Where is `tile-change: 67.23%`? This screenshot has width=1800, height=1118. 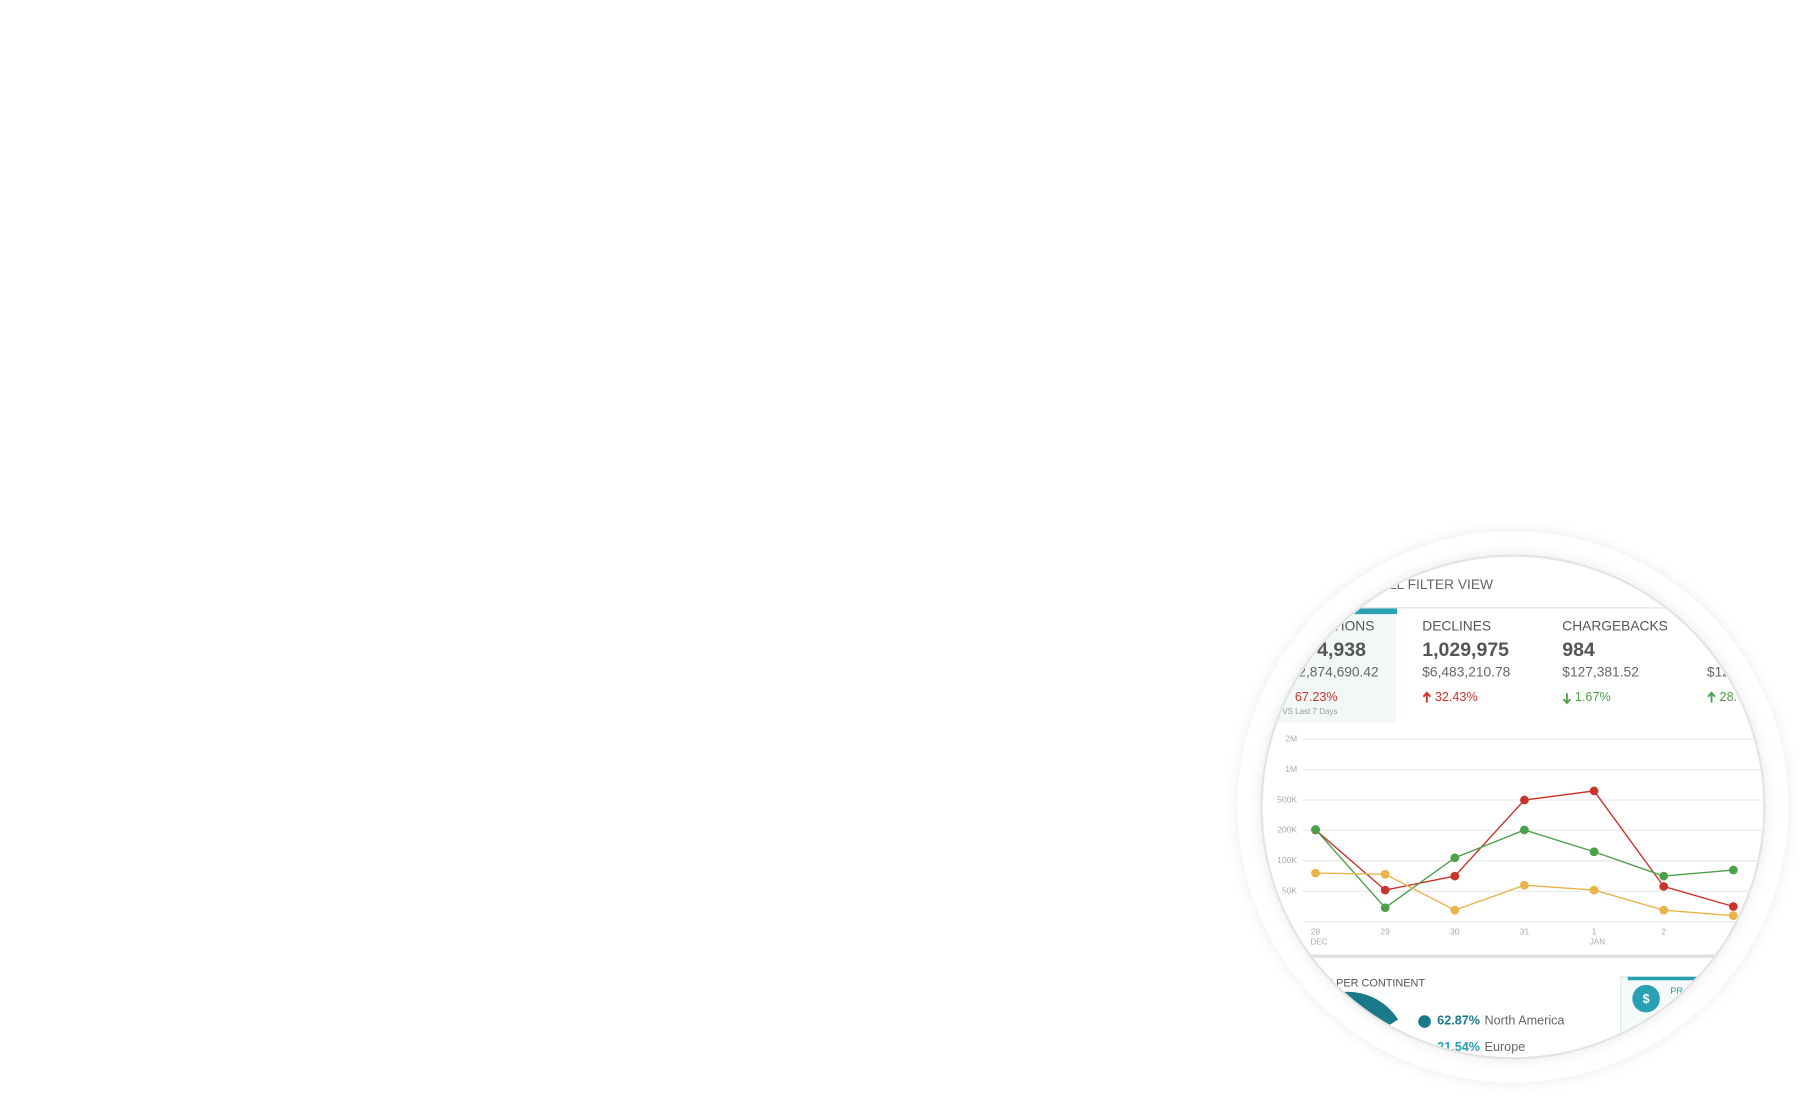
tile-change: 67.23% is located at coordinates (1316, 697).